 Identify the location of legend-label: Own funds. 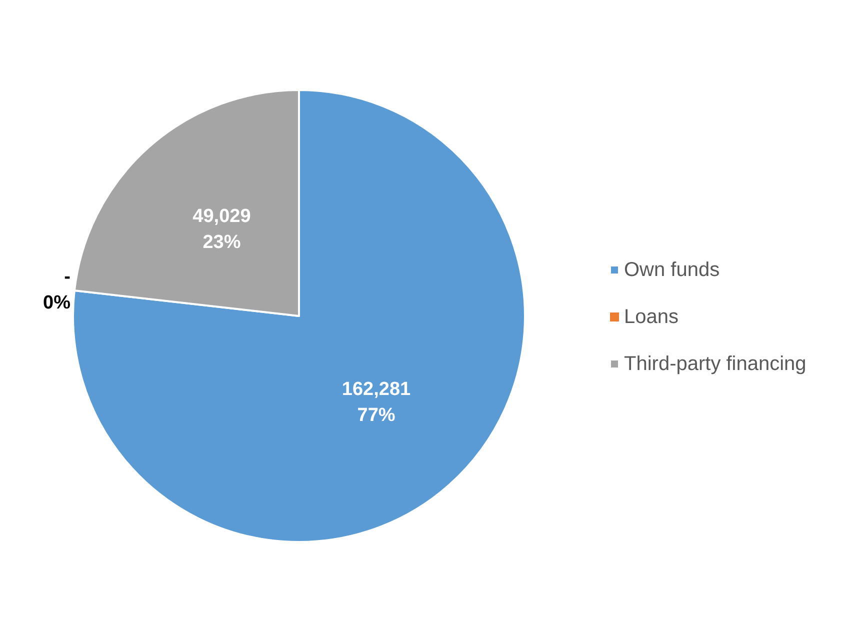
(672, 270).